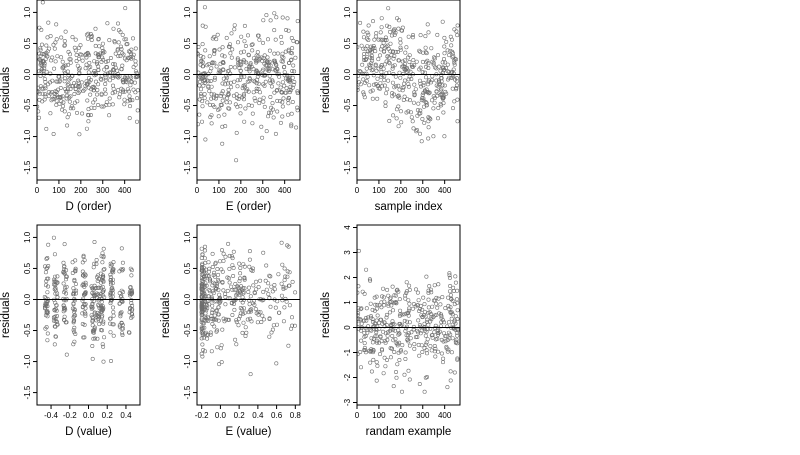 The height and width of the screenshot is (455, 800). I want to click on y-tick-label: 1.0, so click(347, 12).